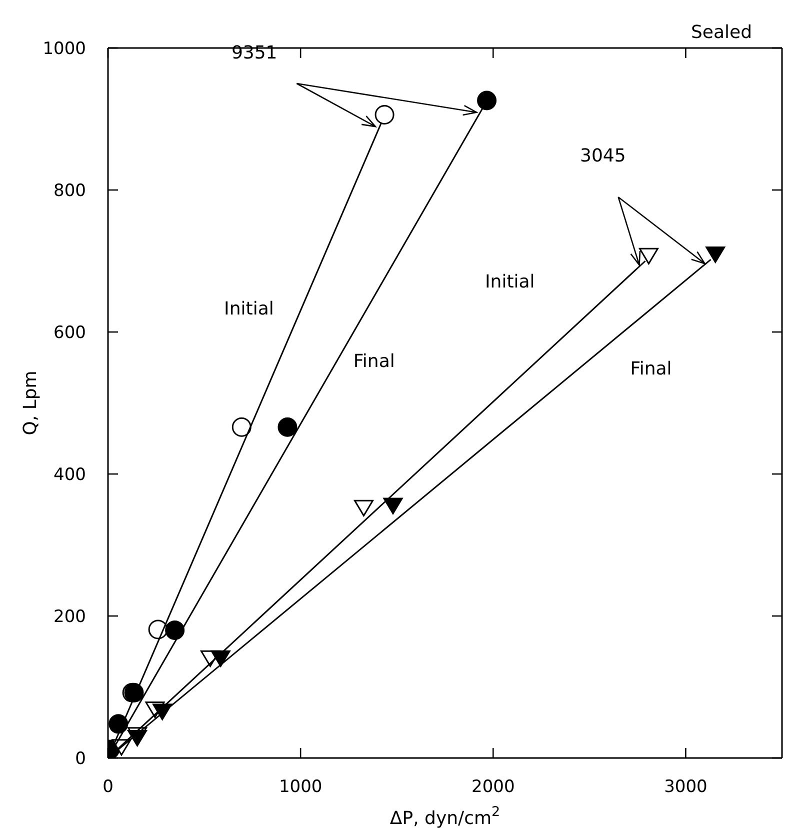 This screenshot has width=788, height=839. Describe the element at coordinates (445, 816) in the screenshot. I see `x-axis-title: ΔP, dyn/cm$^{2}$` at that location.